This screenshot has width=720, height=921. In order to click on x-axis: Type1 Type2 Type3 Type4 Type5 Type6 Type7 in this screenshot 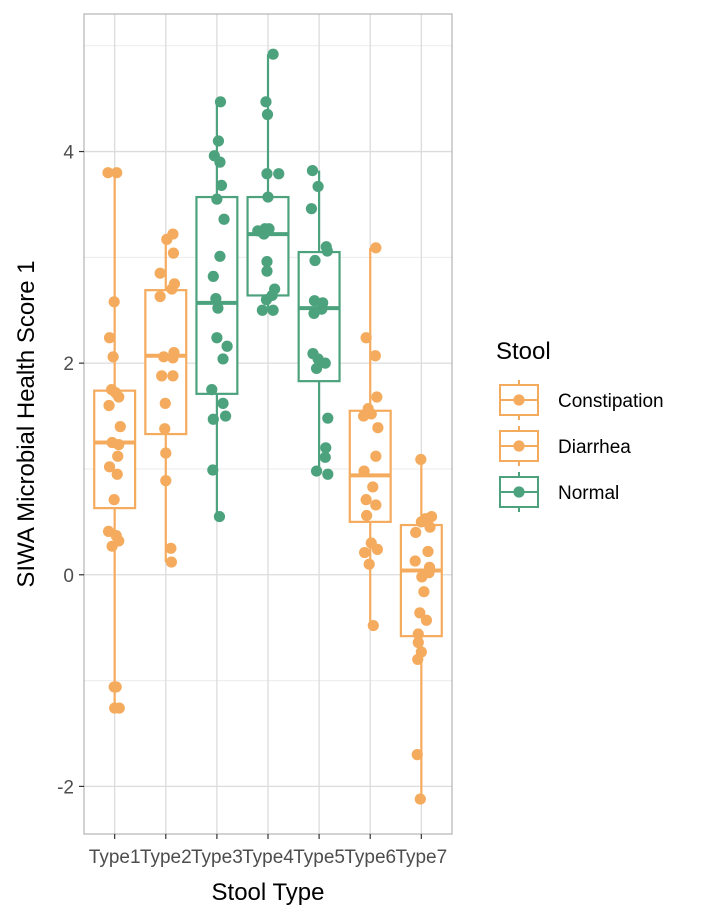, I will do `click(268, 851)`.